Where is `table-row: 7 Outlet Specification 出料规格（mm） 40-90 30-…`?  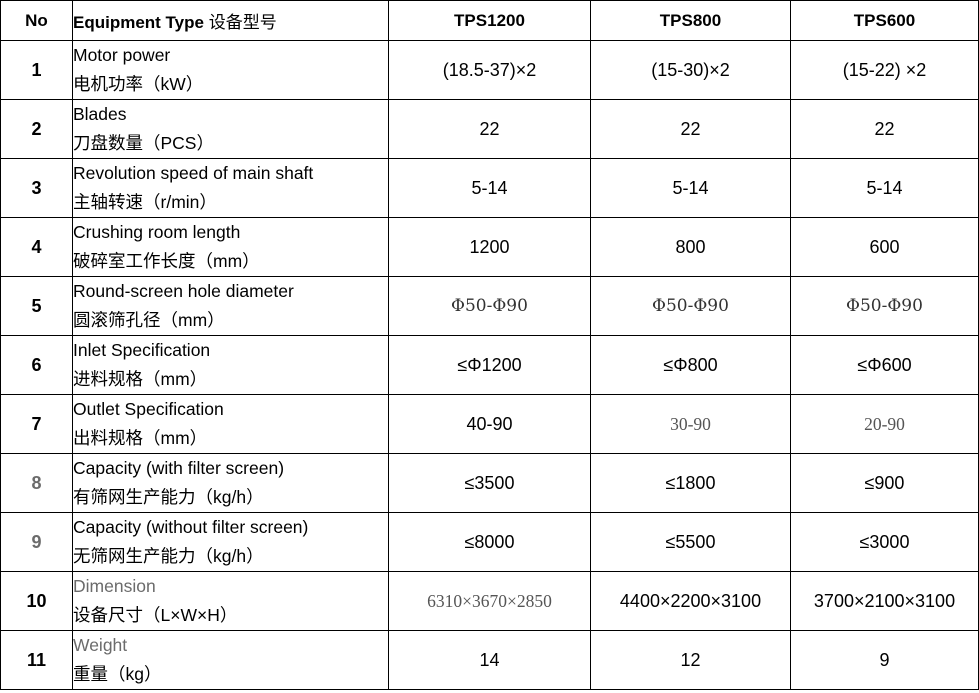 table-row: 7 Outlet Specification 出料规格（mm） 40-90 30-… is located at coordinates (489, 424).